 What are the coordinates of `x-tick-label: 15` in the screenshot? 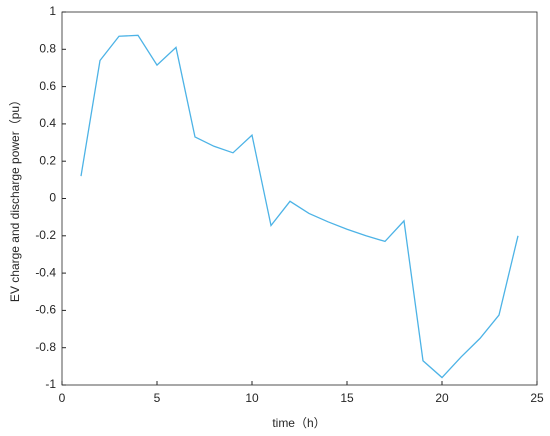 It's located at (347, 398).